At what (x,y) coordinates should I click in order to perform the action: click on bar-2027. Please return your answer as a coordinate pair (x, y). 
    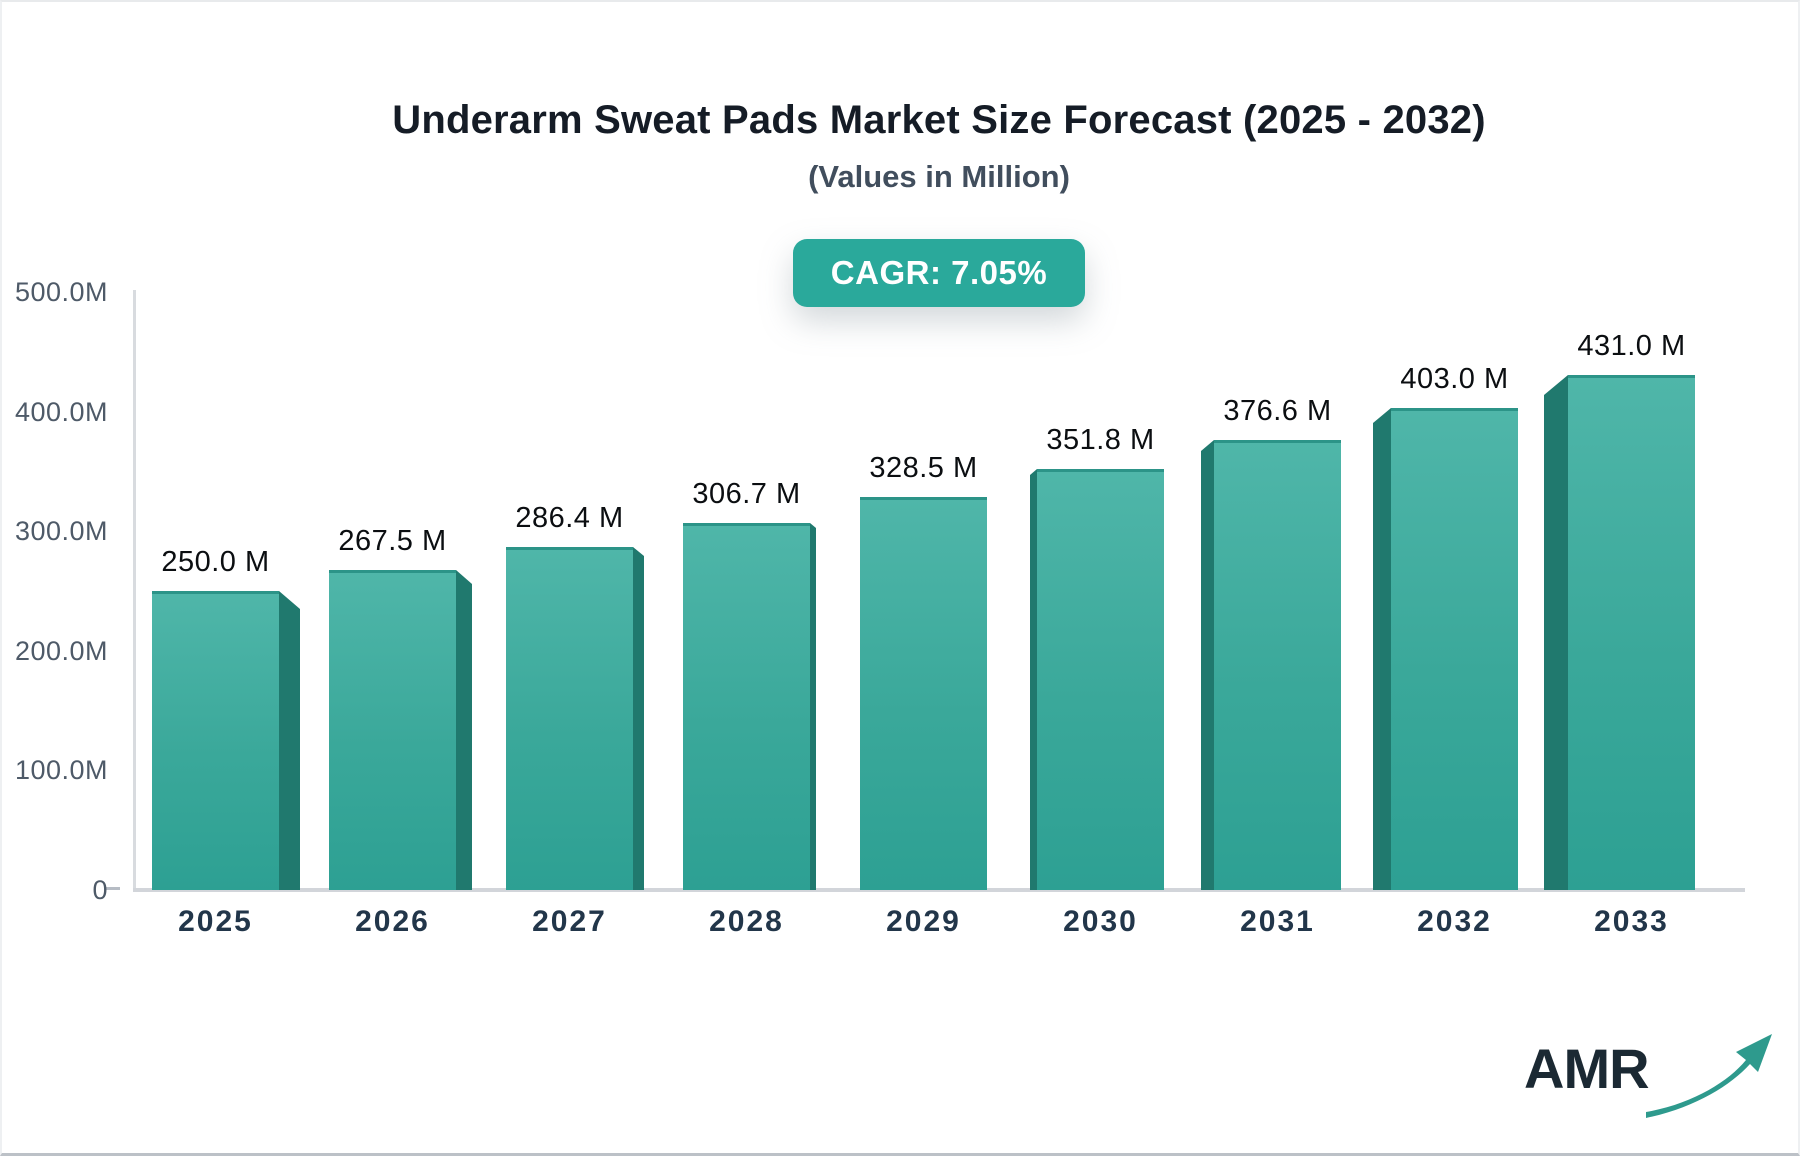
    Looking at the image, I should click on (569, 718).